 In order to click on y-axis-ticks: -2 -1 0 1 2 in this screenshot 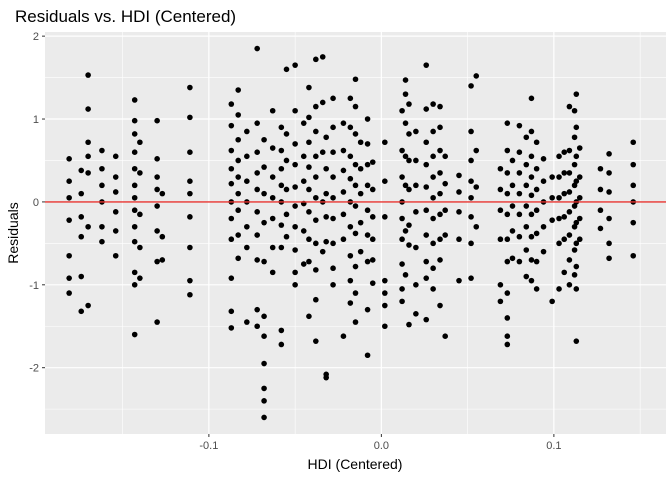, I will do `click(37, 203)`.